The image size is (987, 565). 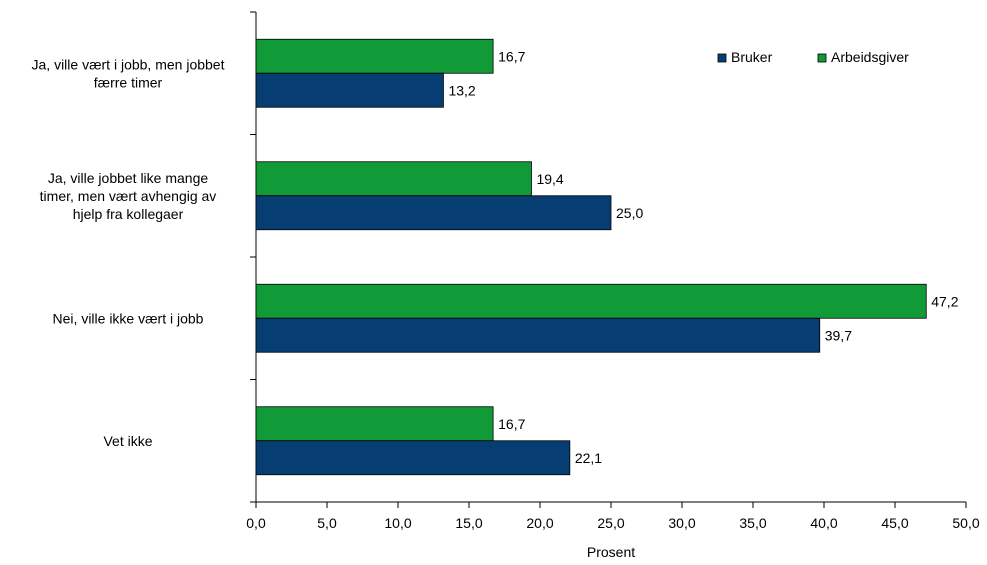 What do you see at coordinates (823, 523) in the screenshot?
I see `x-tick-label: 40,0` at bounding box center [823, 523].